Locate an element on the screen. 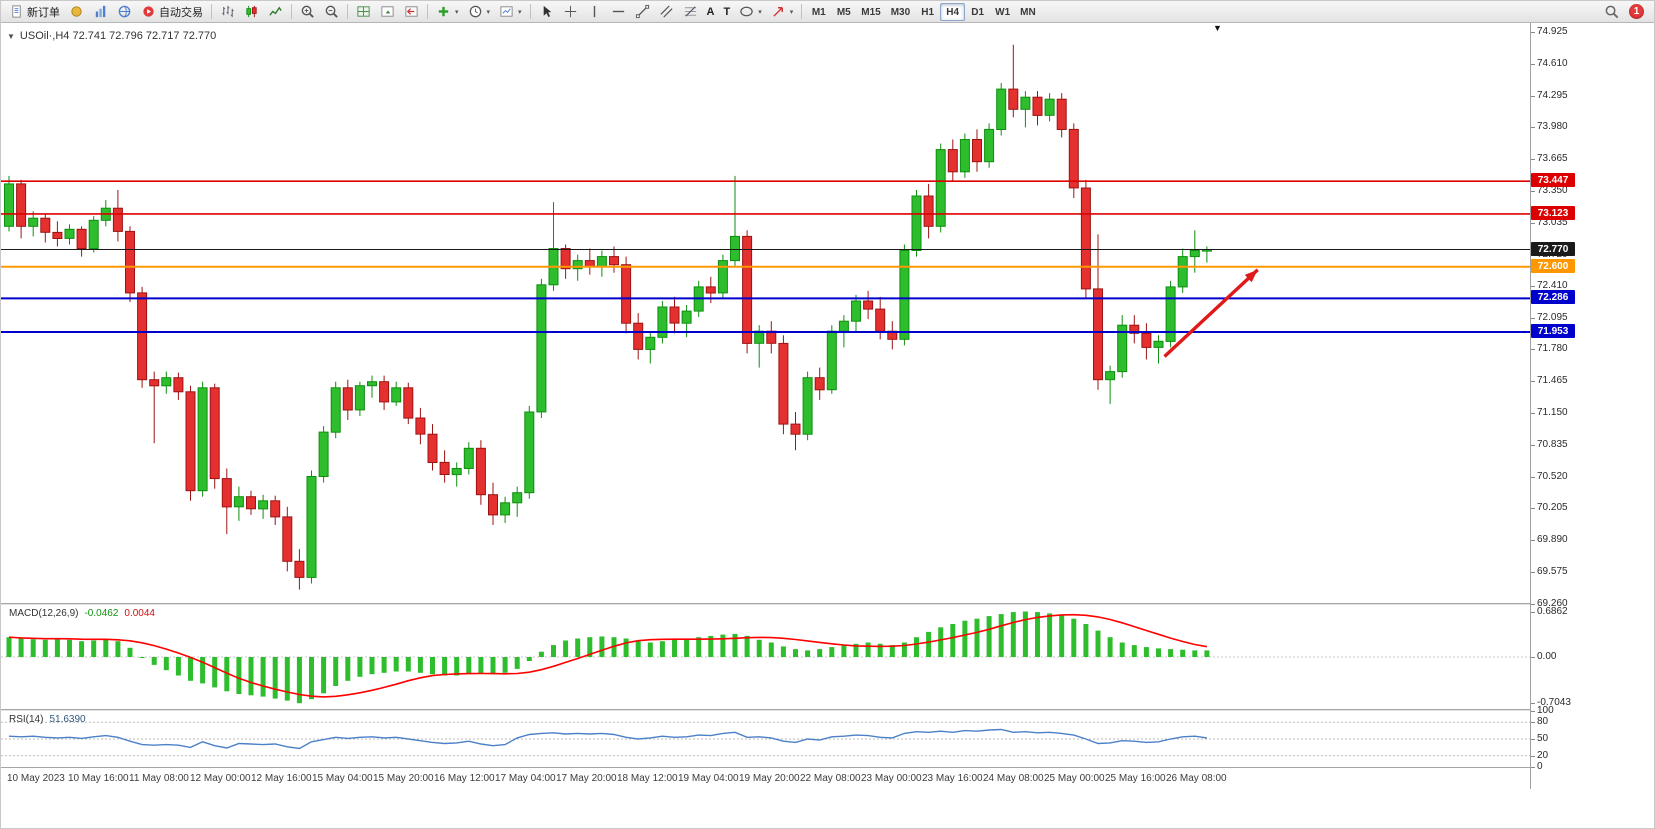  tile-windows-button is located at coordinates (363, 11).